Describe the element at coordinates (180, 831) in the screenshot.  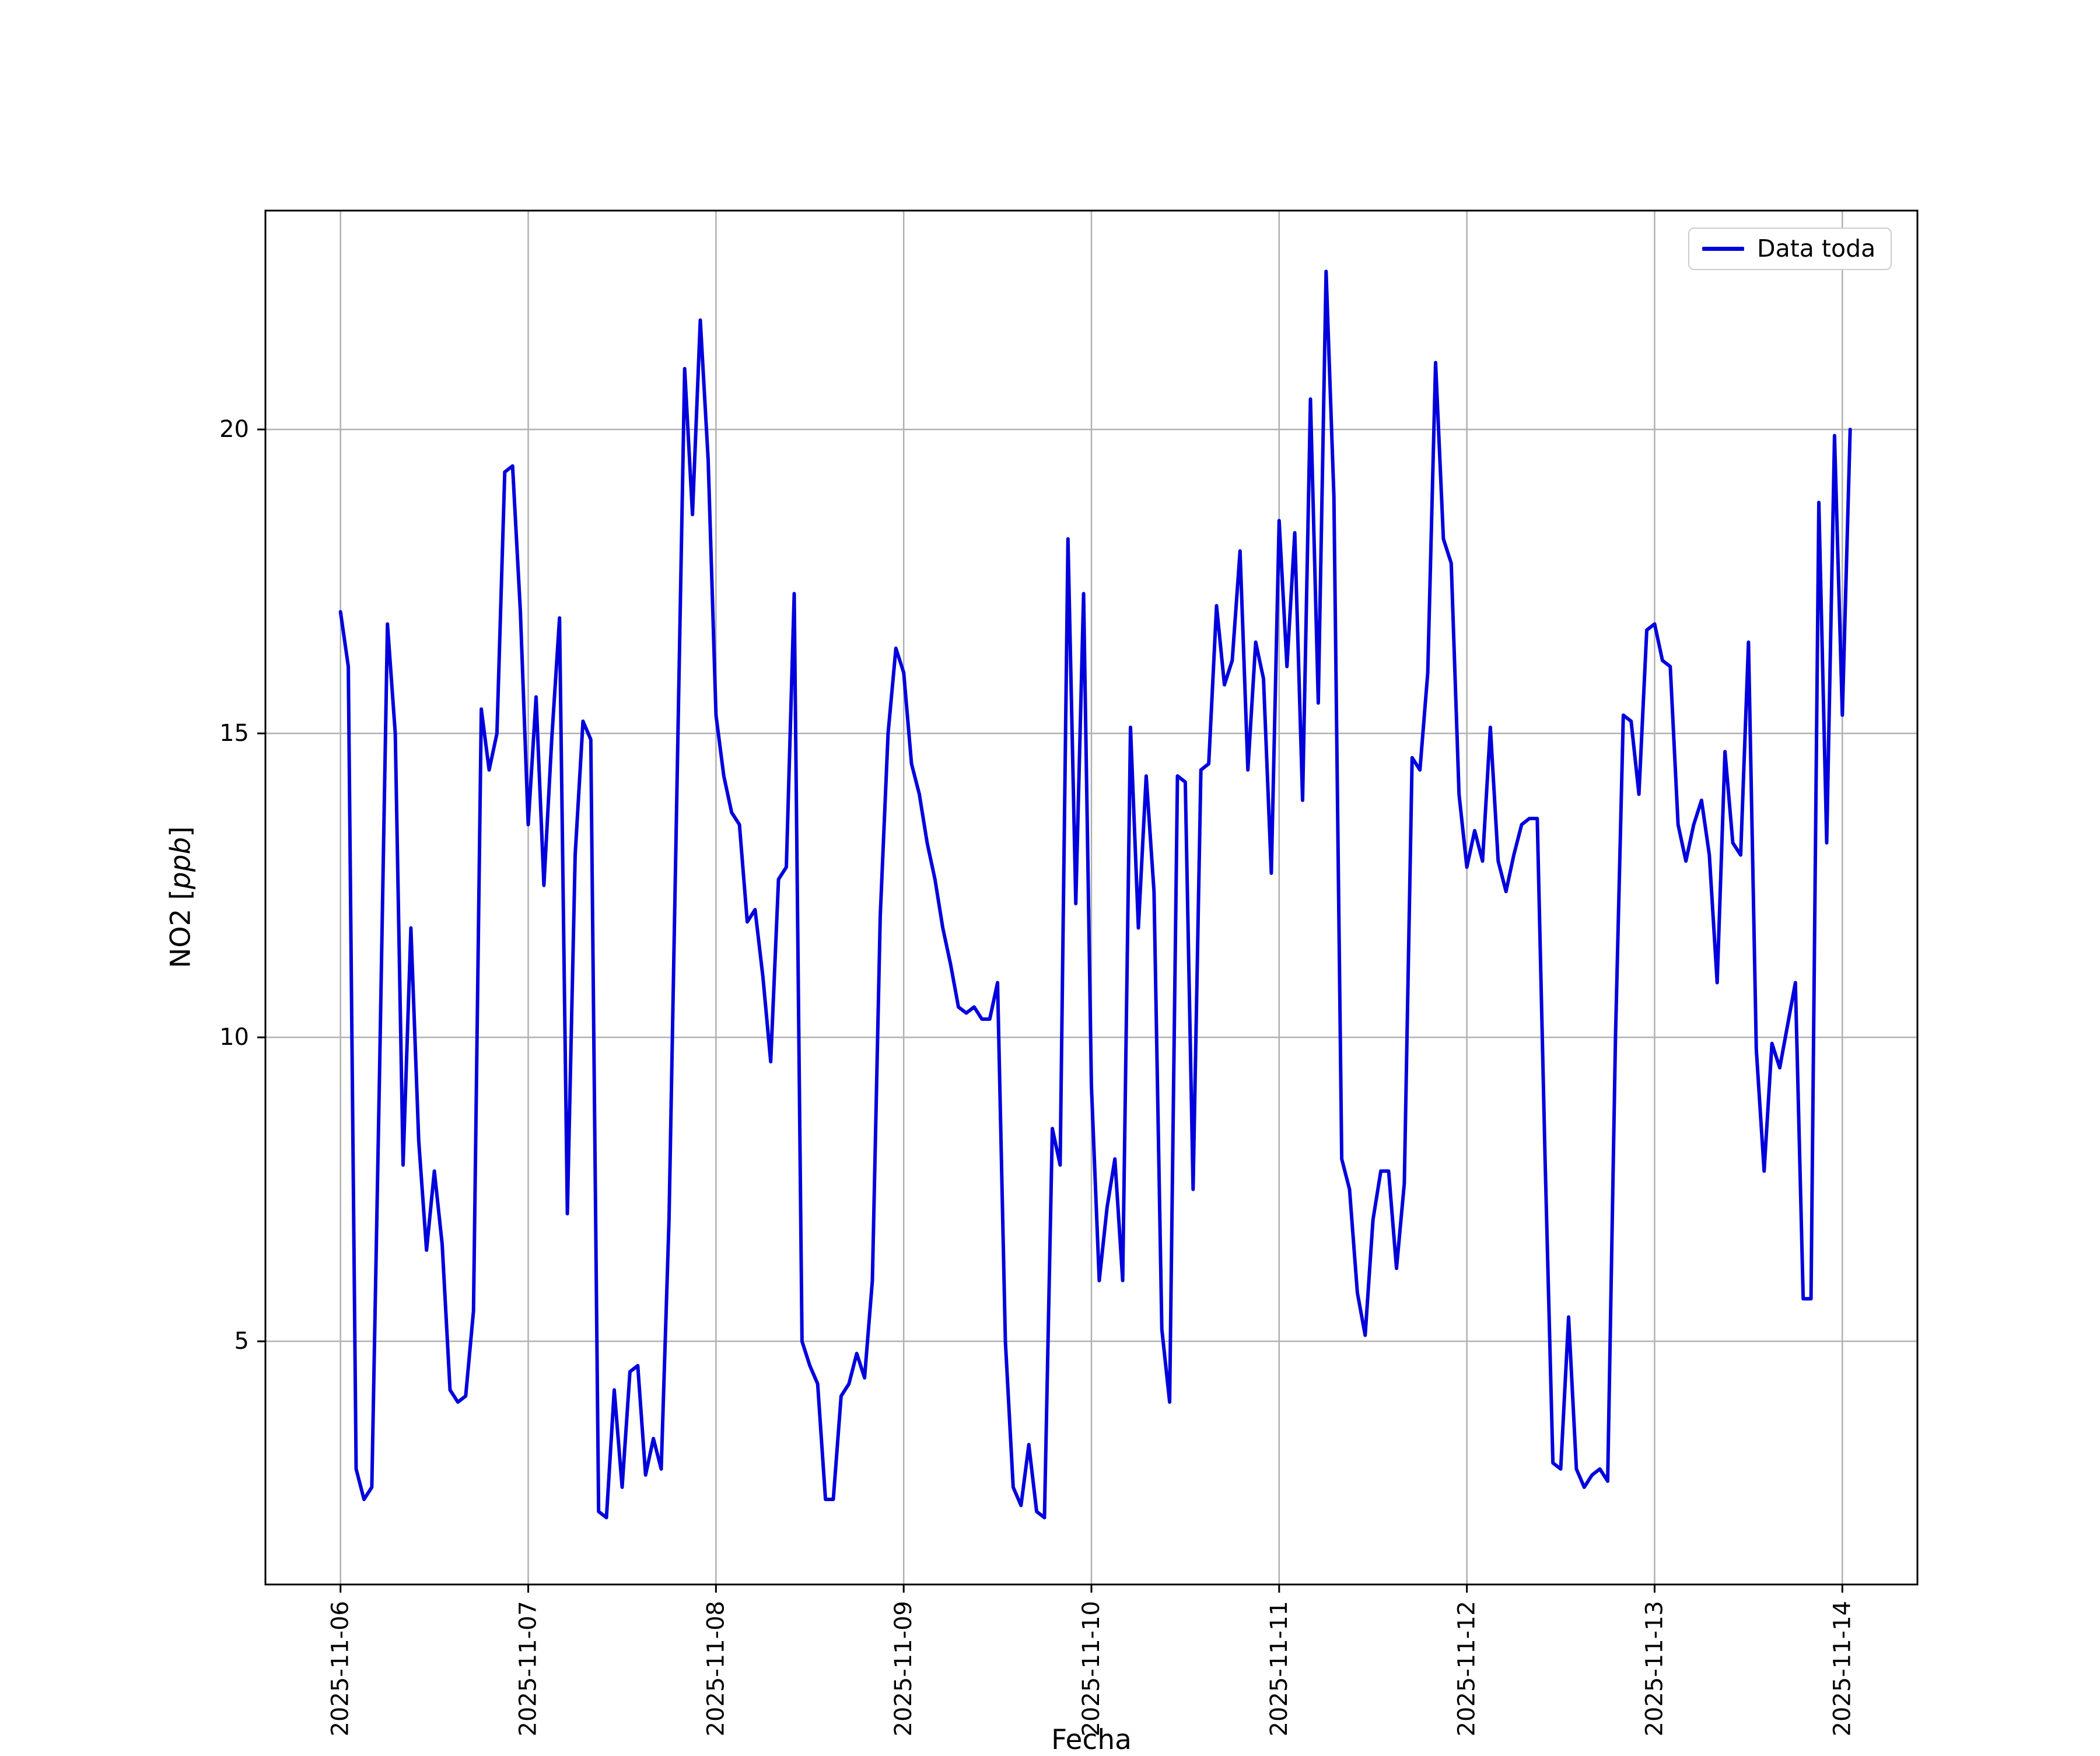
I see `y-axis-label-suffix: ]` at that location.